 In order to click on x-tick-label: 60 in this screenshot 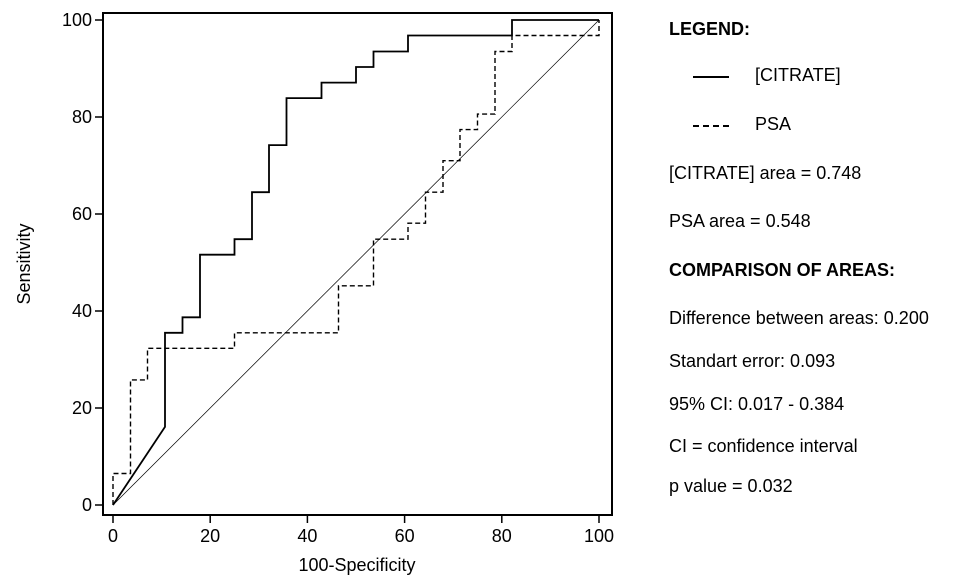, I will do `click(405, 536)`.